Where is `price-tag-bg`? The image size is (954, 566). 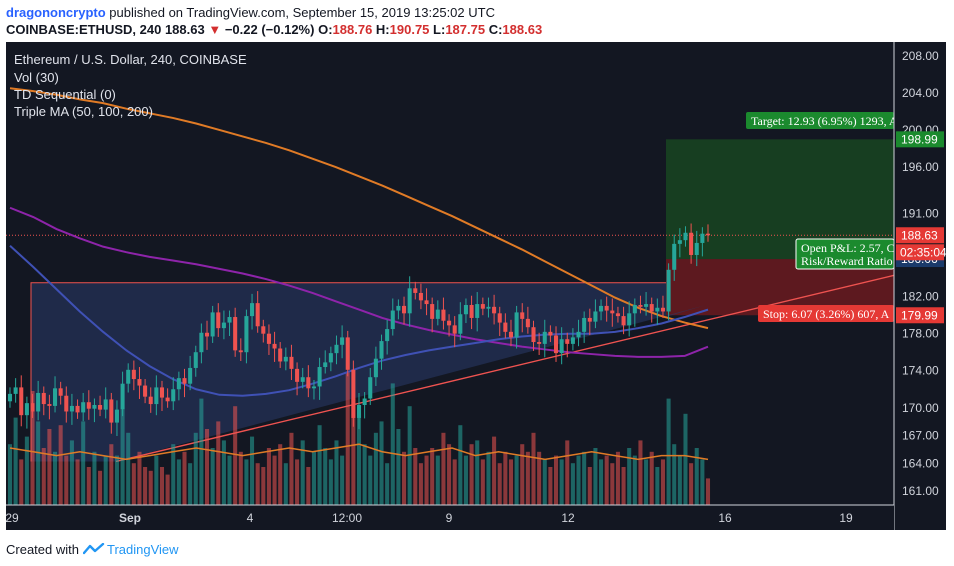 price-tag-bg is located at coordinates (920, 315).